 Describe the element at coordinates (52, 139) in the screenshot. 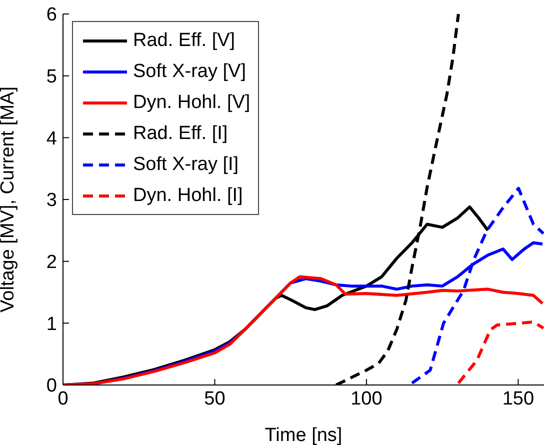

I see `y-tick-label: 4` at that location.